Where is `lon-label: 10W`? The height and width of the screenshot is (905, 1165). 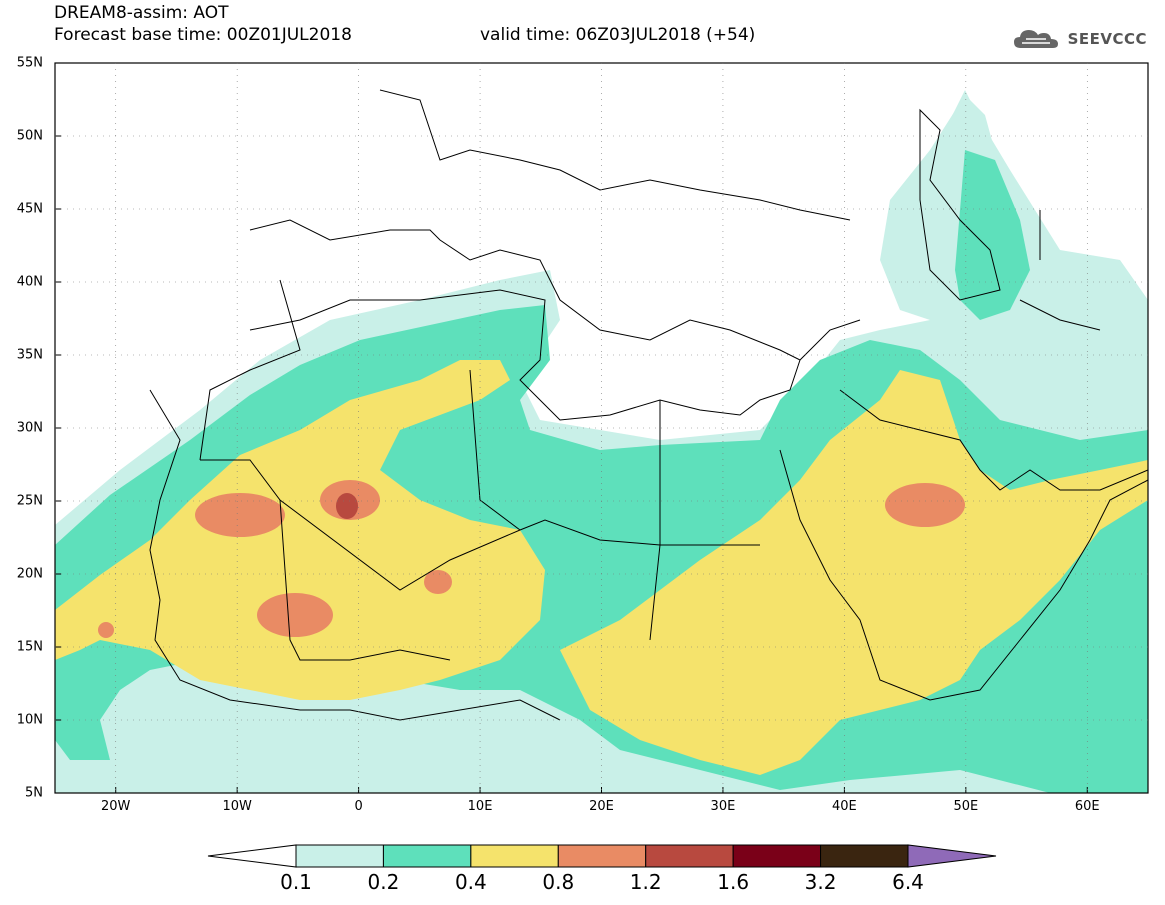 lon-label: 10W is located at coordinates (237, 806).